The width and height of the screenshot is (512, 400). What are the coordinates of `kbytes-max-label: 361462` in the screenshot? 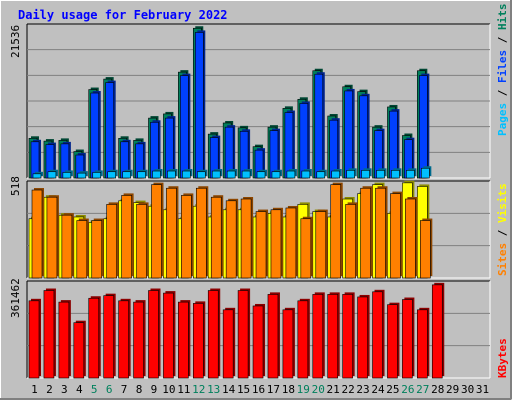 It's located at (15, 298).